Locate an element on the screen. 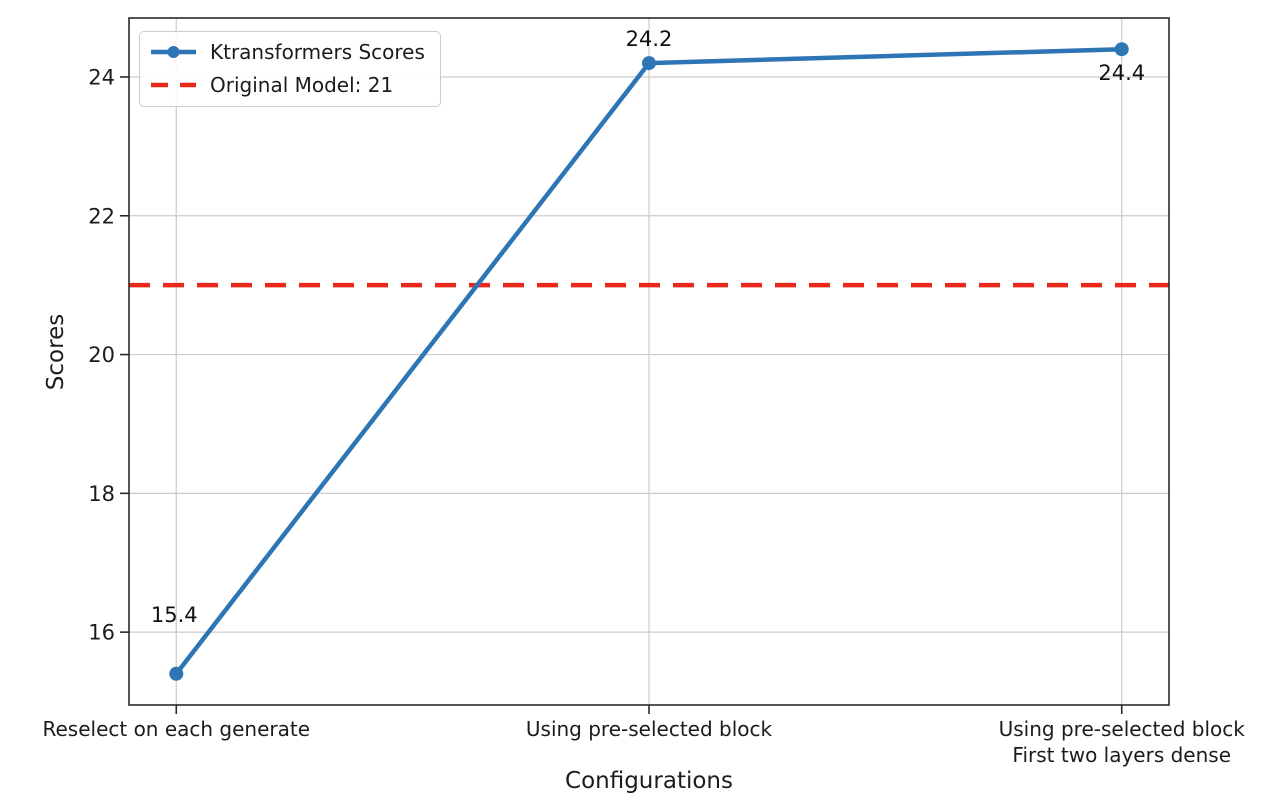 The width and height of the screenshot is (1280, 803). data-point-label: 24.4 is located at coordinates (1121, 73).